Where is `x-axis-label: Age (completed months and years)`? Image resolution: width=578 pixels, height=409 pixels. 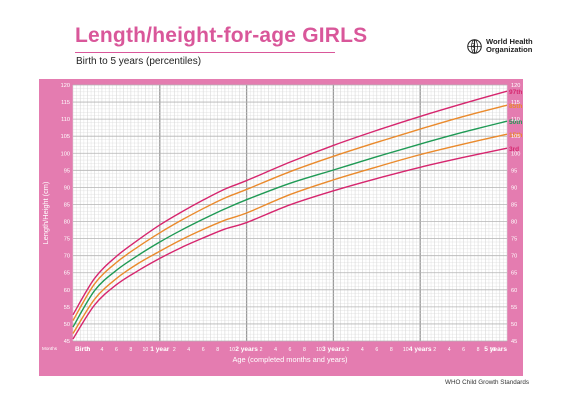 x-axis-label: Age (completed months and years) is located at coordinates (289, 359).